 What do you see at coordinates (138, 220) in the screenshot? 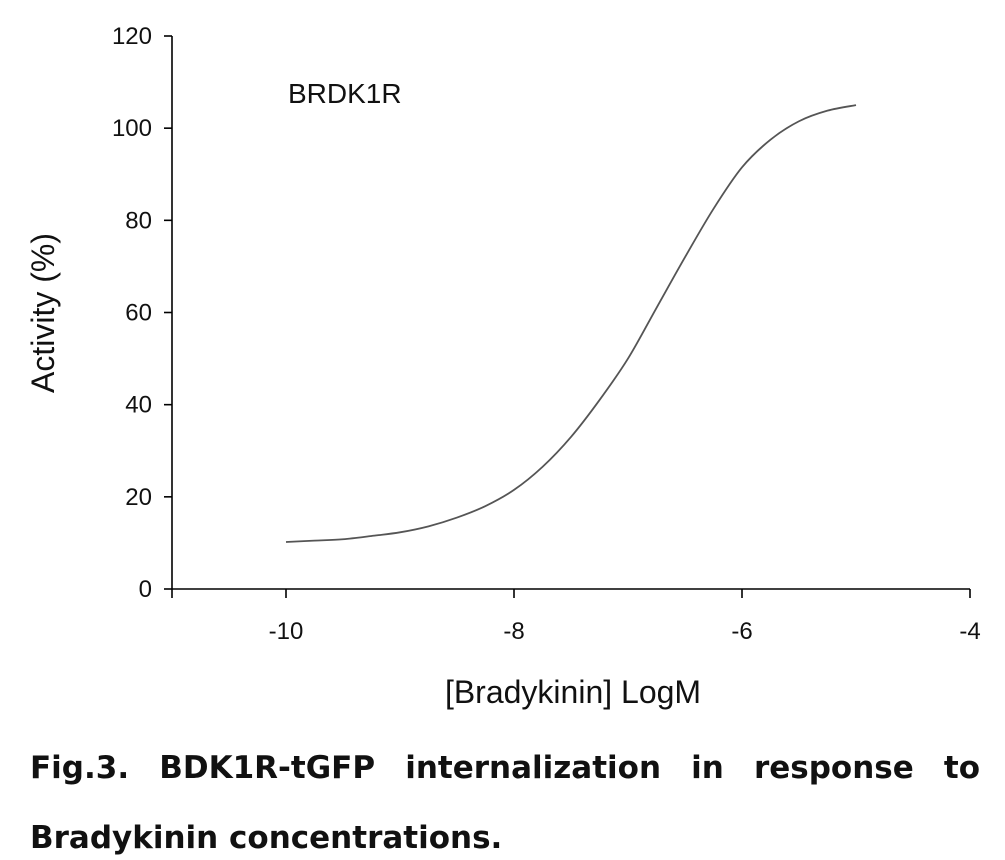
I see `y-tick-label: 80` at bounding box center [138, 220].